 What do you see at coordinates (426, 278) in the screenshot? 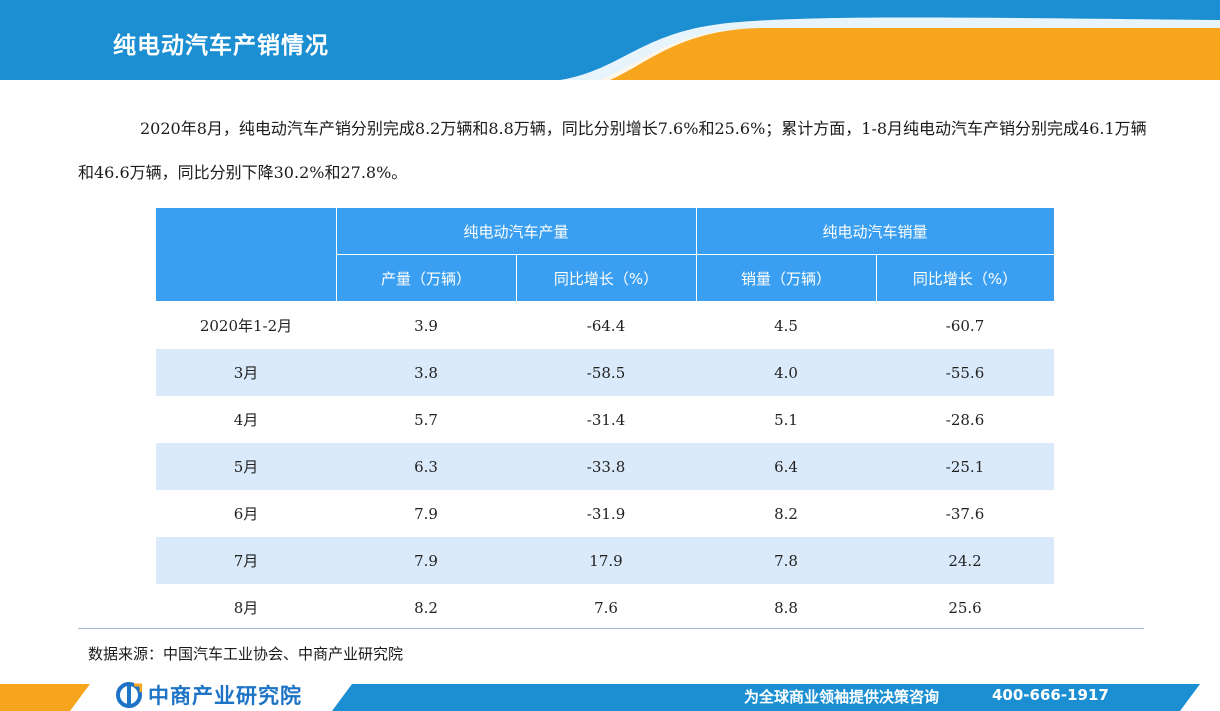
I see `column-header-production: 产量（万辆）` at bounding box center [426, 278].